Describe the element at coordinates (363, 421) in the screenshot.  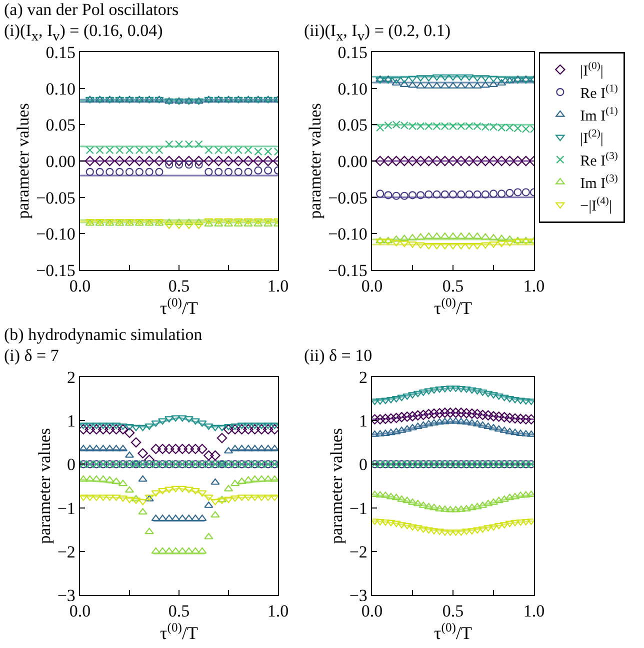
I see `y-tick-label: 1` at that location.